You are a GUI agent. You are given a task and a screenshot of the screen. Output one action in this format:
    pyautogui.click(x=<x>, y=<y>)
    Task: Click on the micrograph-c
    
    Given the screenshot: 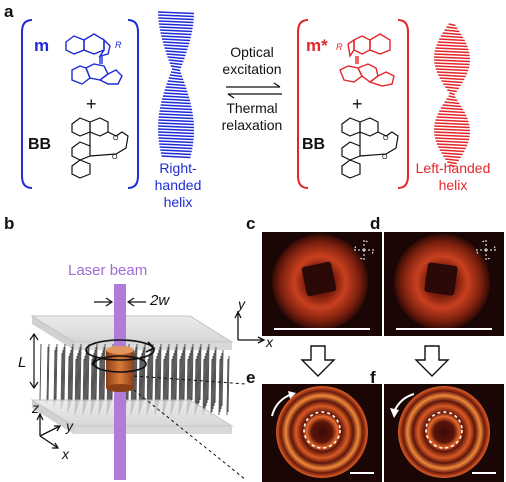 What is the action you would take?
    pyautogui.click(x=322, y=284)
    